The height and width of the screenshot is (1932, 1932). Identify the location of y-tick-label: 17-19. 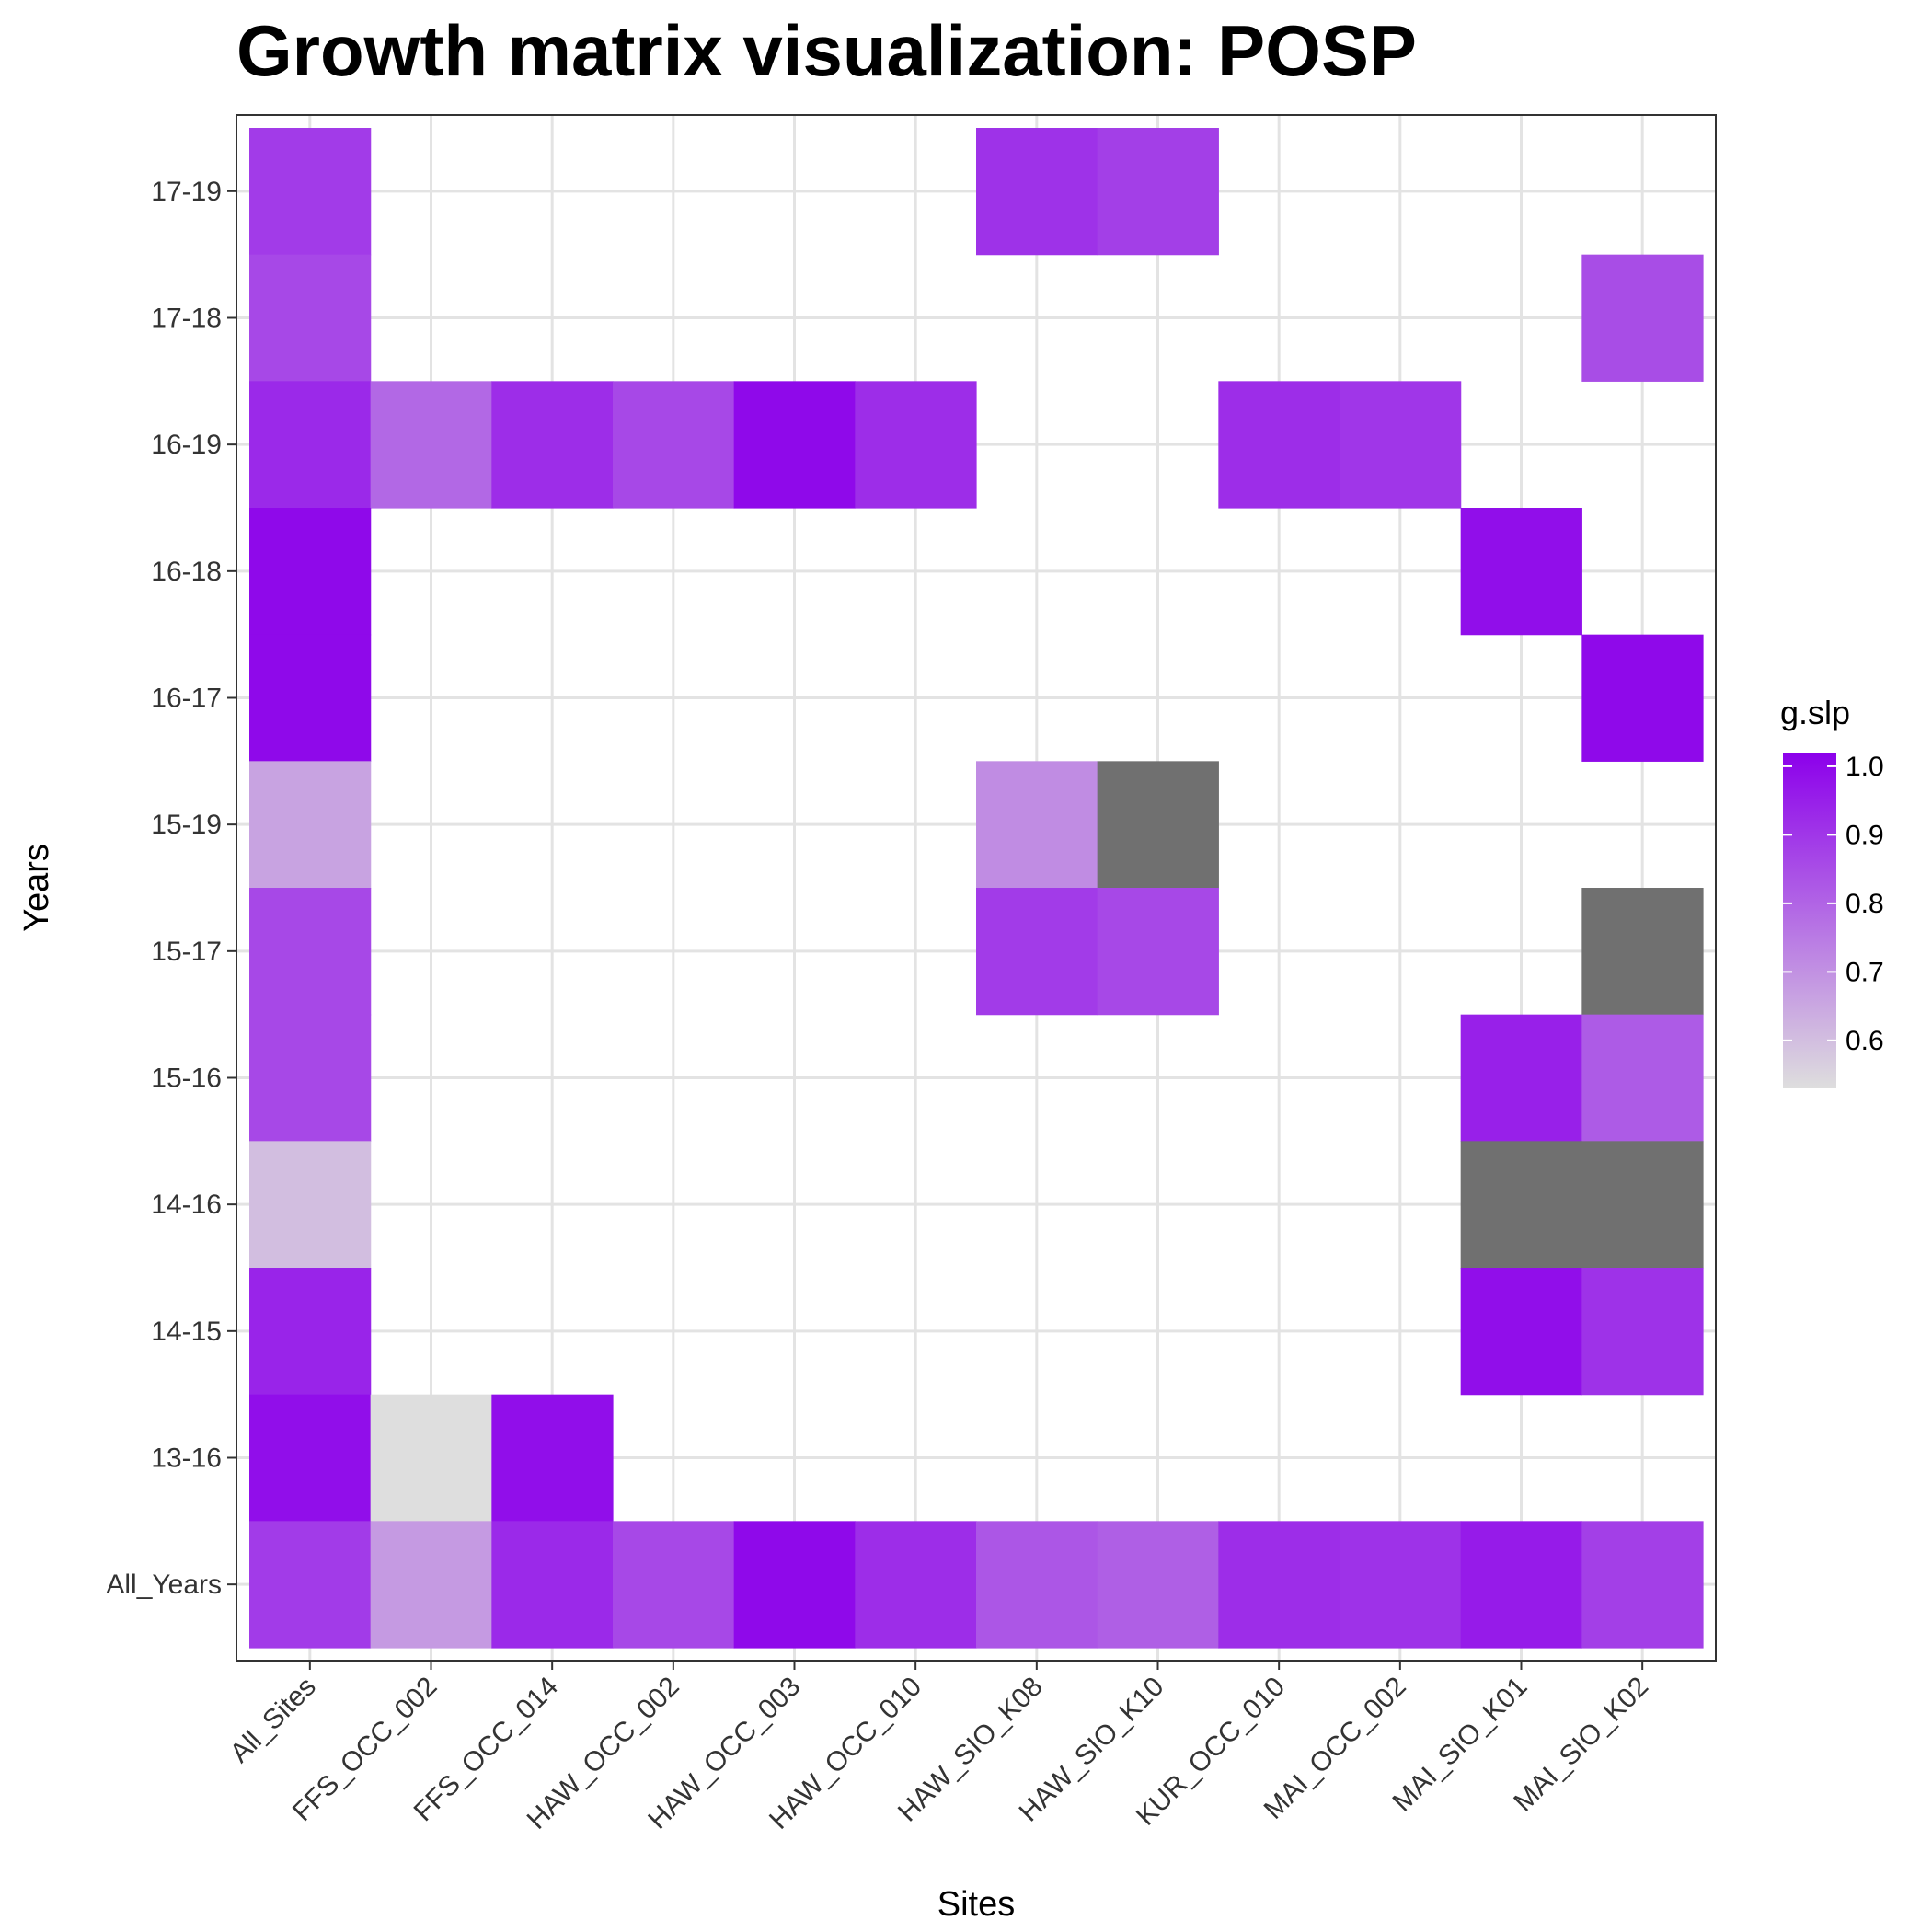
(186, 192).